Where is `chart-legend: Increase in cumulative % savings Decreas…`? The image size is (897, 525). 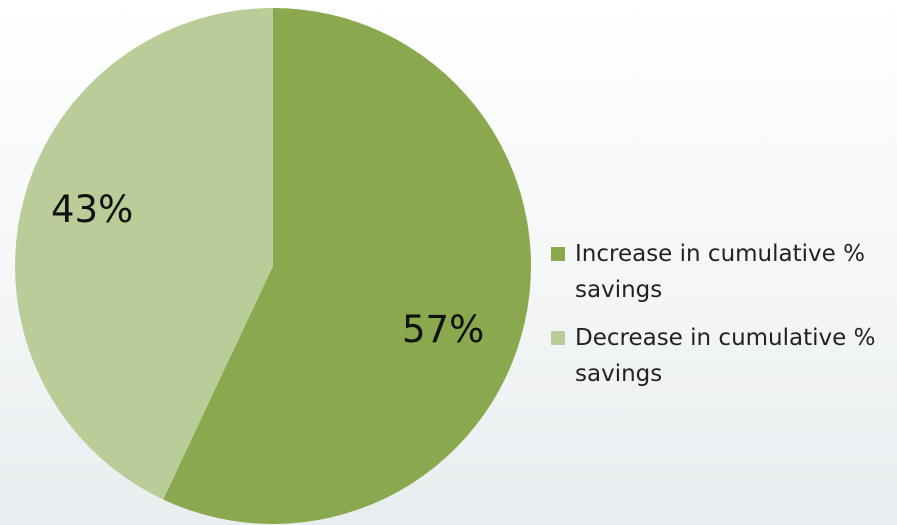
chart-legend: Increase in cumulative % savings Decreas… is located at coordinates (722, 320).